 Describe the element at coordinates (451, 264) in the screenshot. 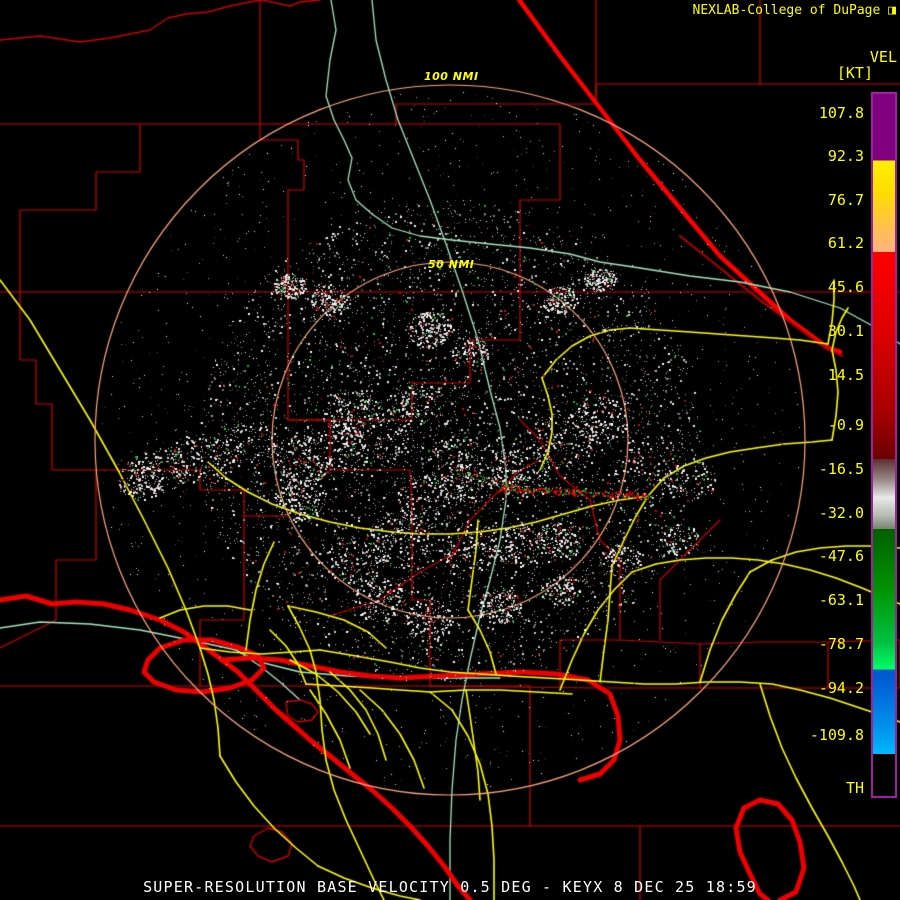

I see `range-ring-label-50nmi: 50 NMI` at that location.